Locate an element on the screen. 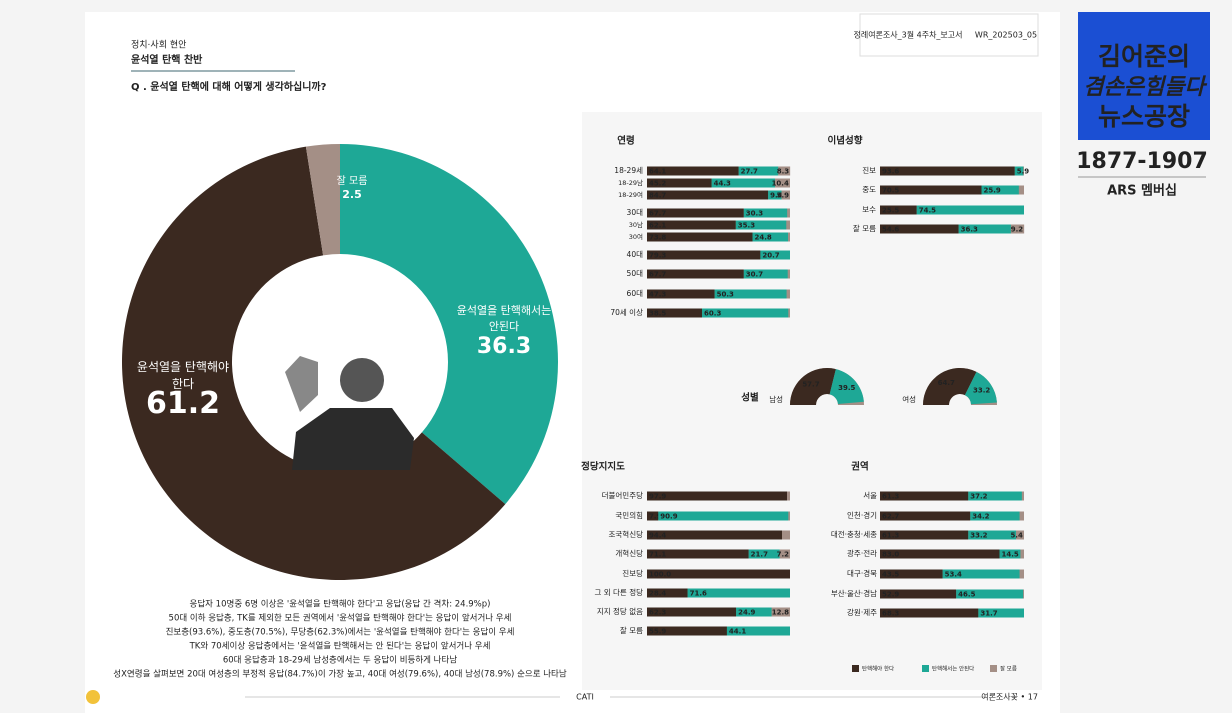  value-label: 90.9 is located at coordinates (668, 517).